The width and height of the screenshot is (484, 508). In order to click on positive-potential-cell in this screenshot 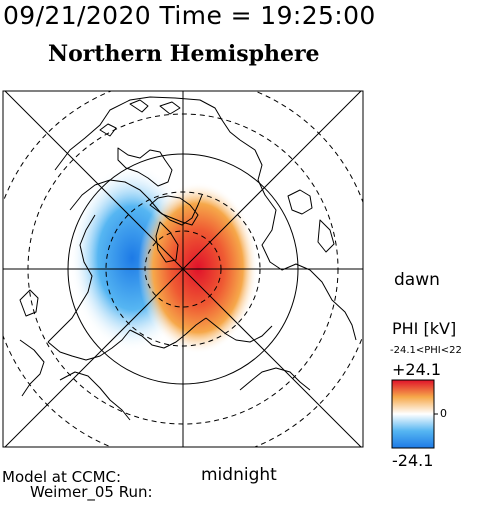, I will do `click(198, 268)`.